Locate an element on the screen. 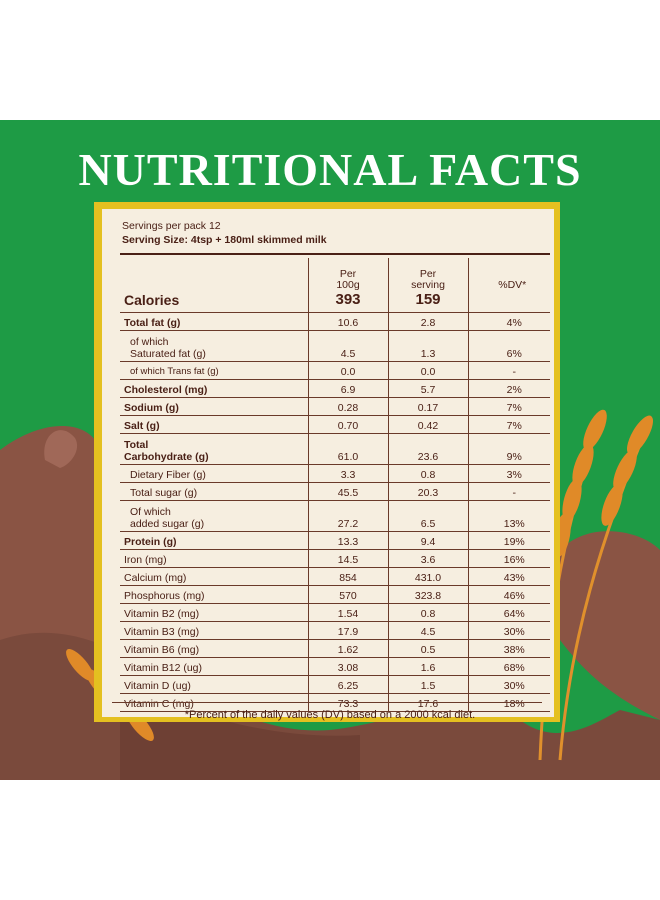 The width and height of the screenshot is (660, 900). row-per-serving: 2.8 is located at coordinates (427, 321).